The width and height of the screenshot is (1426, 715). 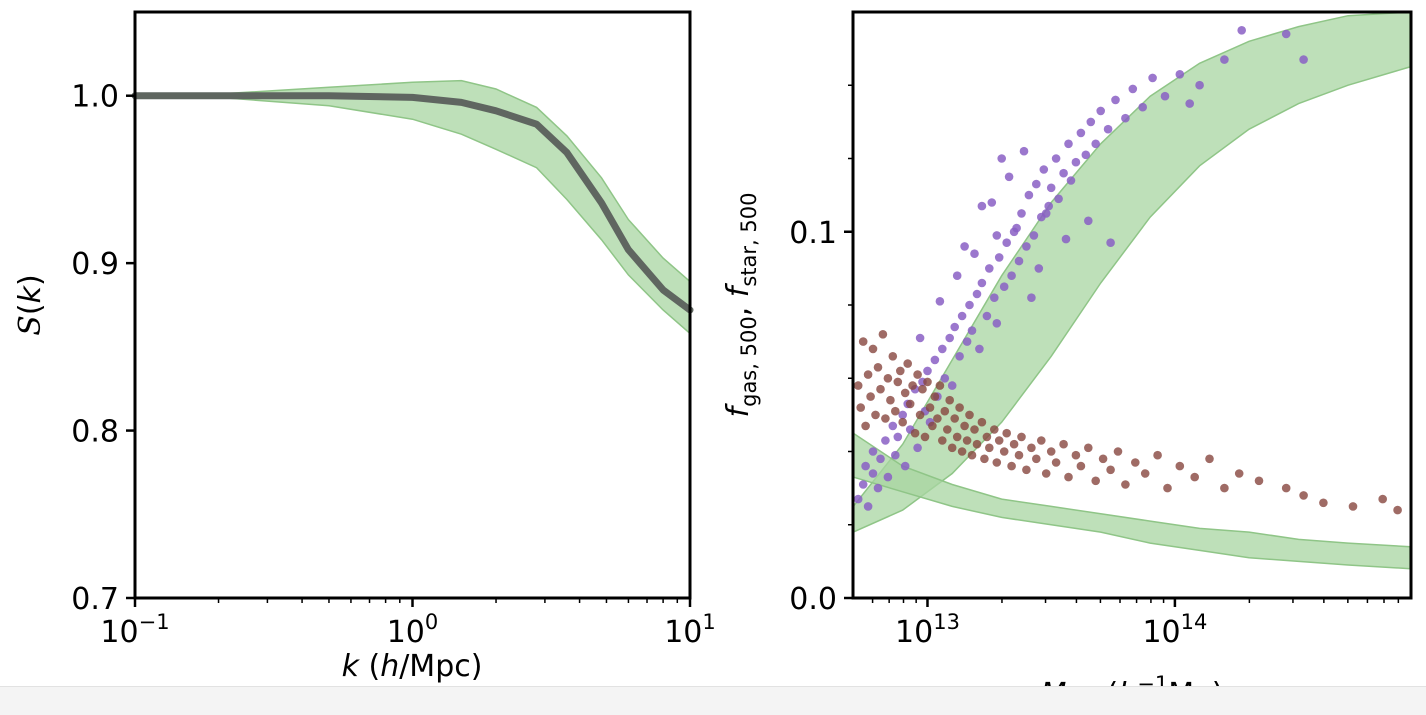 What do you see at coordinates (412, 203) in the screenshot?
I see `left-mean-line` at bounding box center [412, 203].